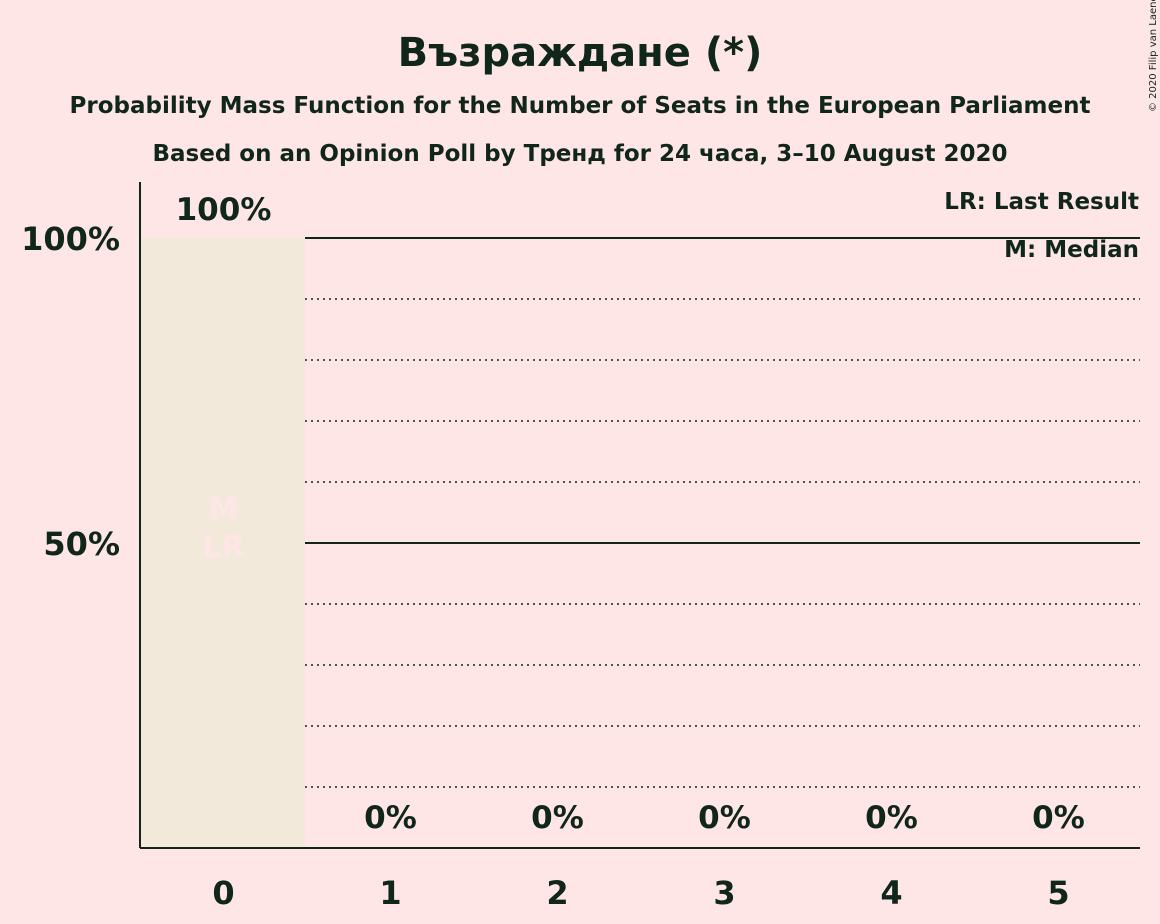 This screenshot has width=1160, height=924. What do you see at coordinates (390, 893) in the screenshot?
I see `x-tick-label: 1` at bounding box center [390, 893].